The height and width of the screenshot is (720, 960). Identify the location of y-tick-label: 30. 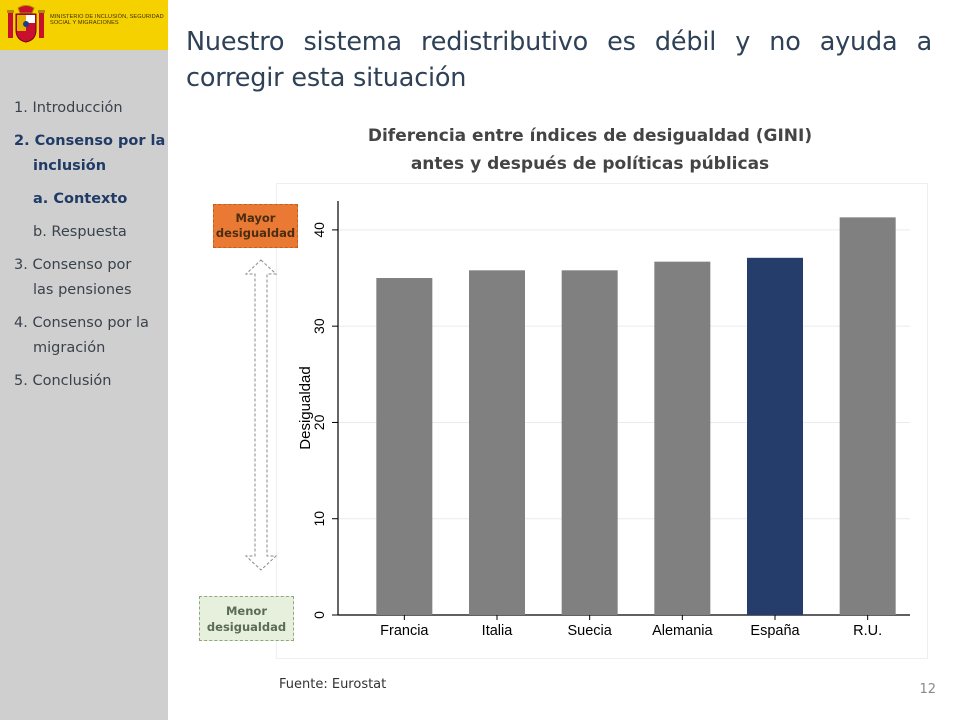
(319, 326).